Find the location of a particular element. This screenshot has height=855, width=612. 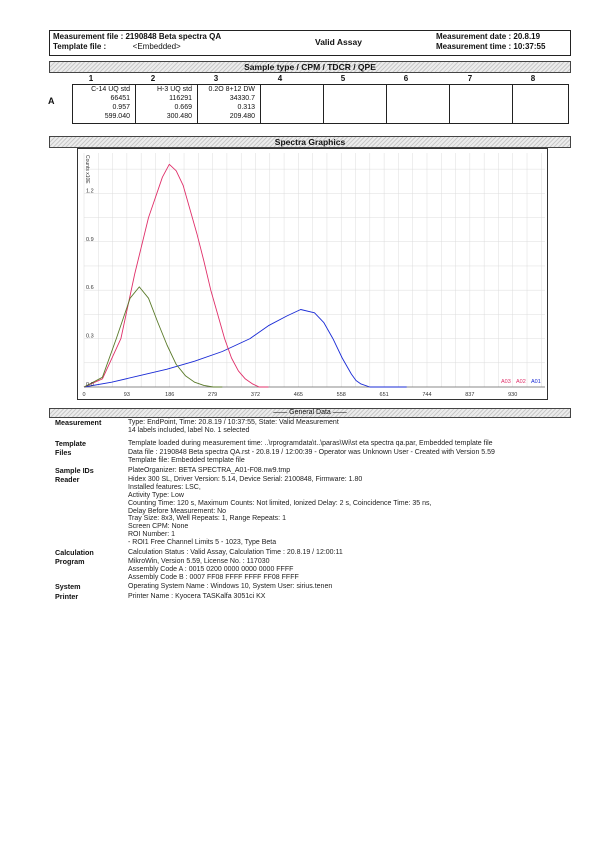

template-file-value: <Embedded> is located at coordinates (156, 46).